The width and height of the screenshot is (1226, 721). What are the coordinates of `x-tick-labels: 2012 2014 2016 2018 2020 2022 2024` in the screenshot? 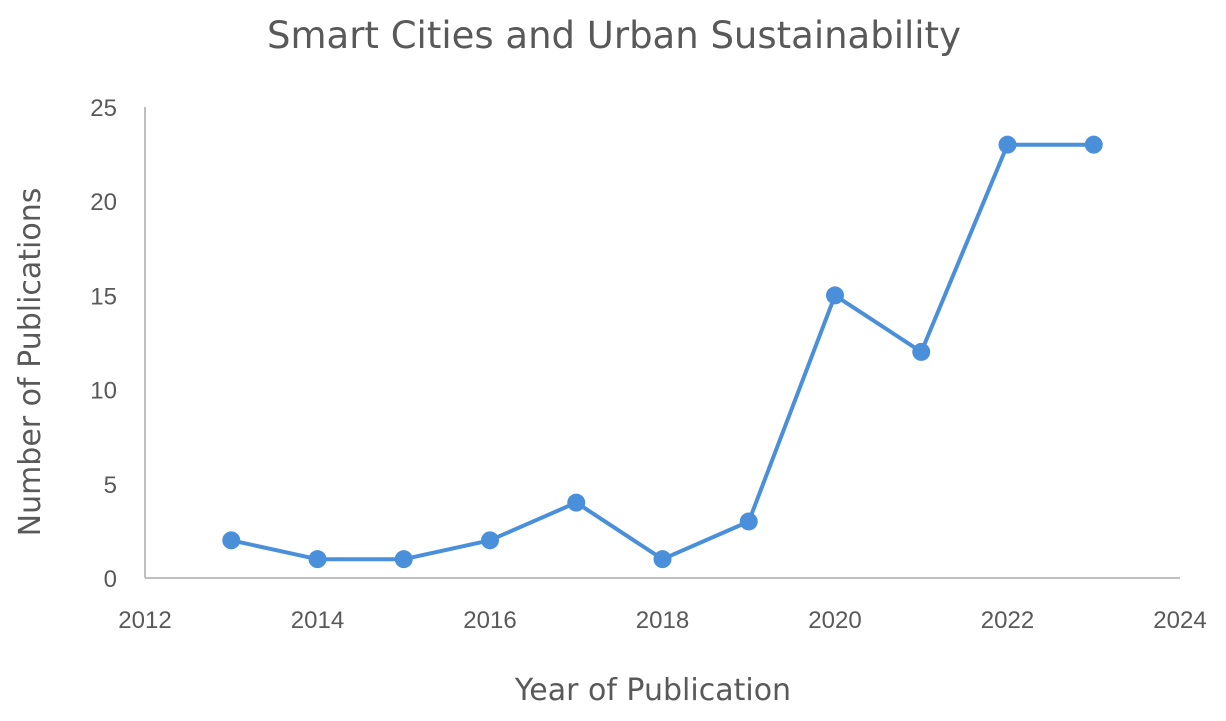 It's located at (662, 620).